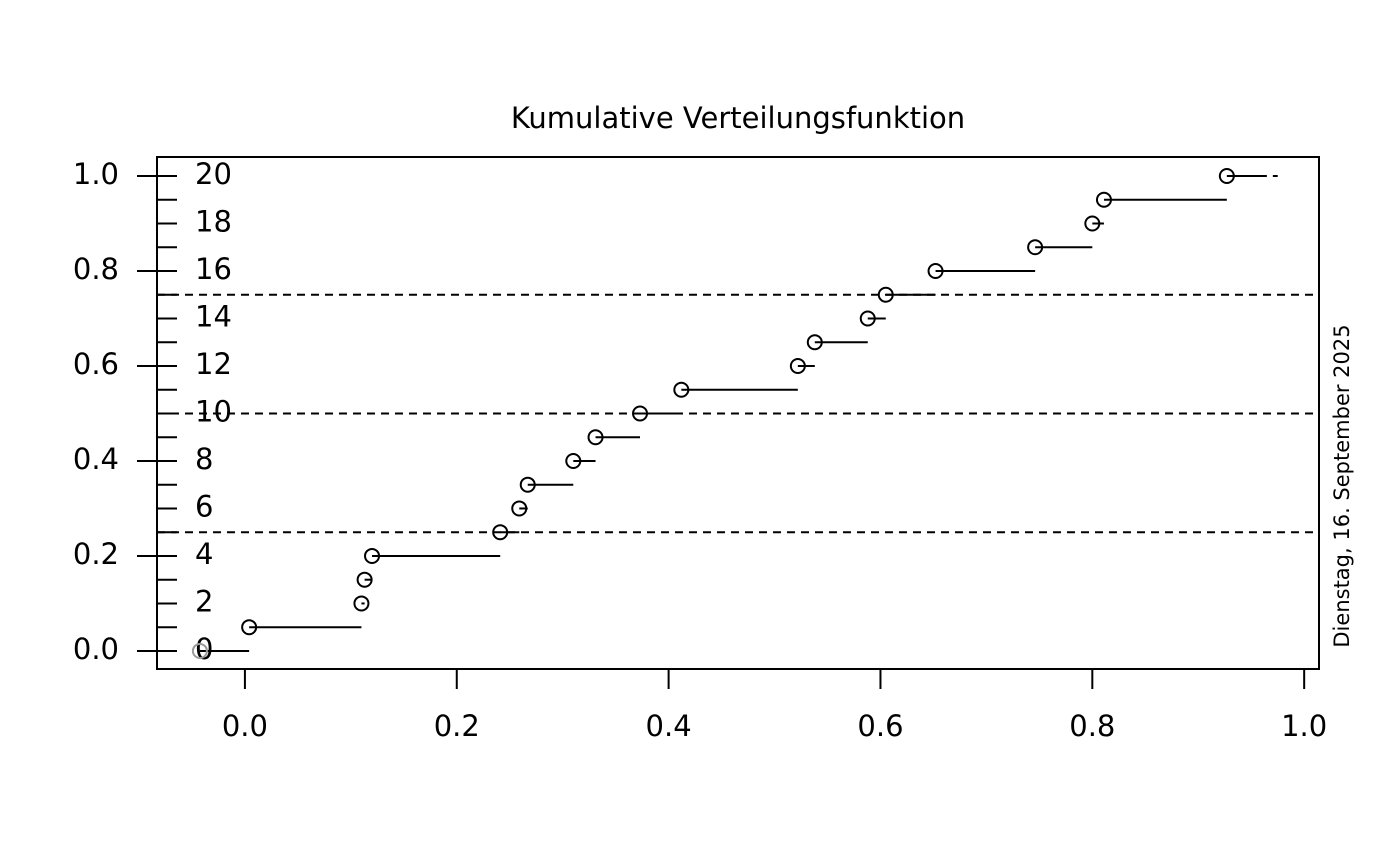 The image size is (1400, 866). I want to click on x-tick-label: 0.2, so click(457, 726).